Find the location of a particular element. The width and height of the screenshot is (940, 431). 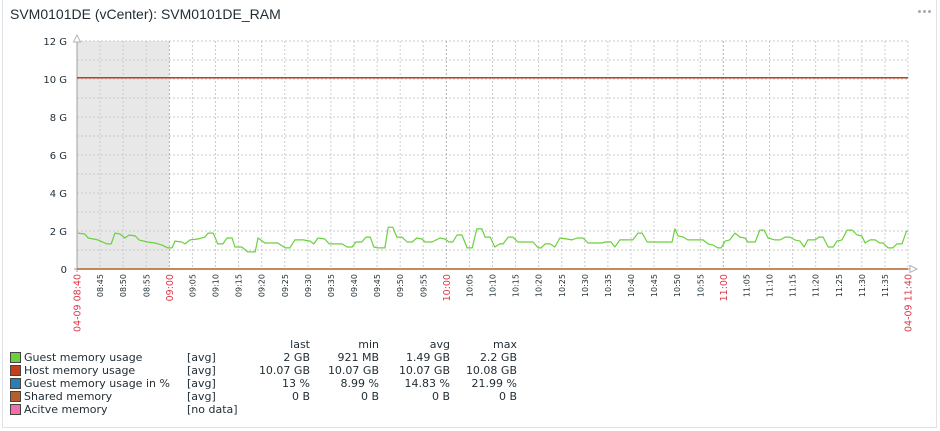

legend-last: 10.07 GB is located at coordinates (284, 370).